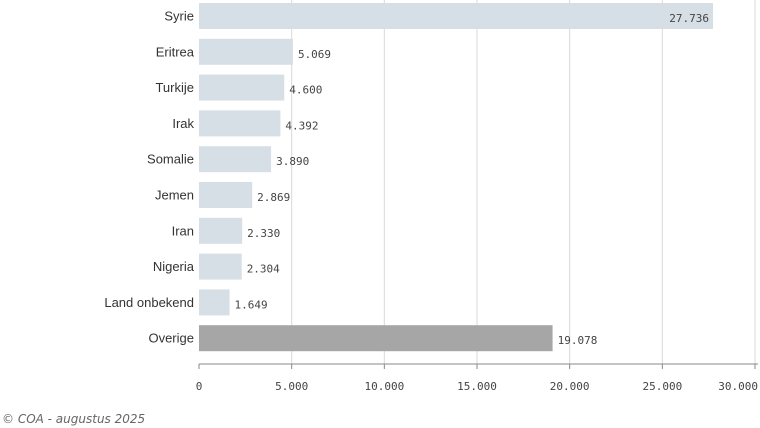 This screenshot has height=428, width=760. Describe the element at coordinates (174, 195) in the screenshot. I see `category-label: Jemen` at that location.